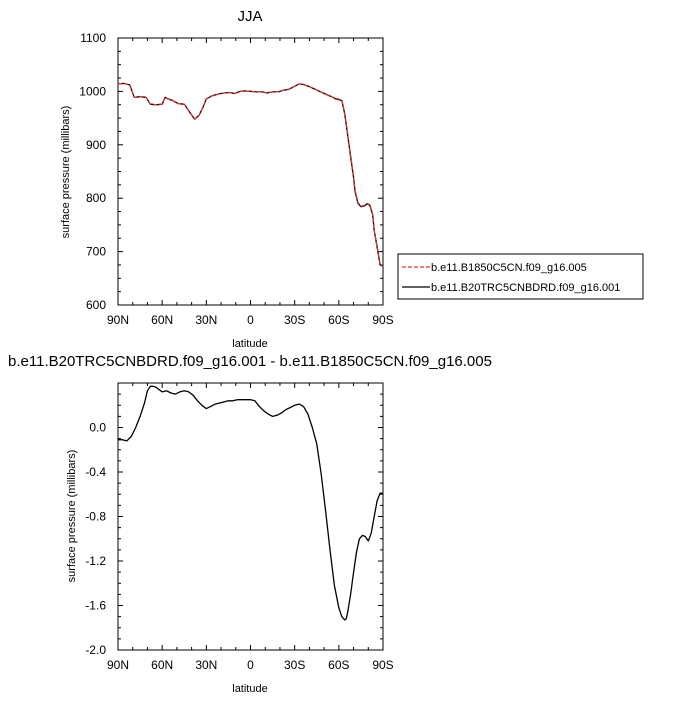 The image size is (691, 702). What do you see at coordinates (95, 561) in the screenshot?
I see `lower-y-tick-label: -1.2` at bounding box center [95, 561].